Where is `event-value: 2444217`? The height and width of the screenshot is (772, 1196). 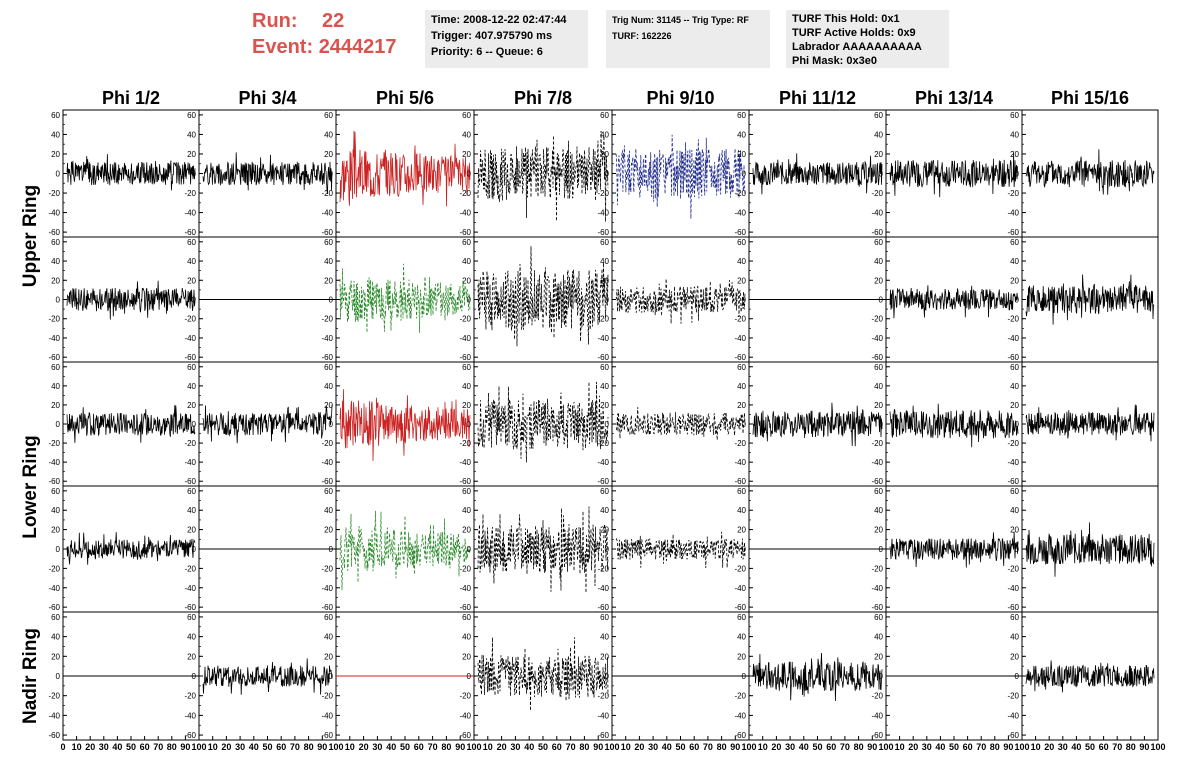
event-value: 2444217 is located at coordinates (357, 47).